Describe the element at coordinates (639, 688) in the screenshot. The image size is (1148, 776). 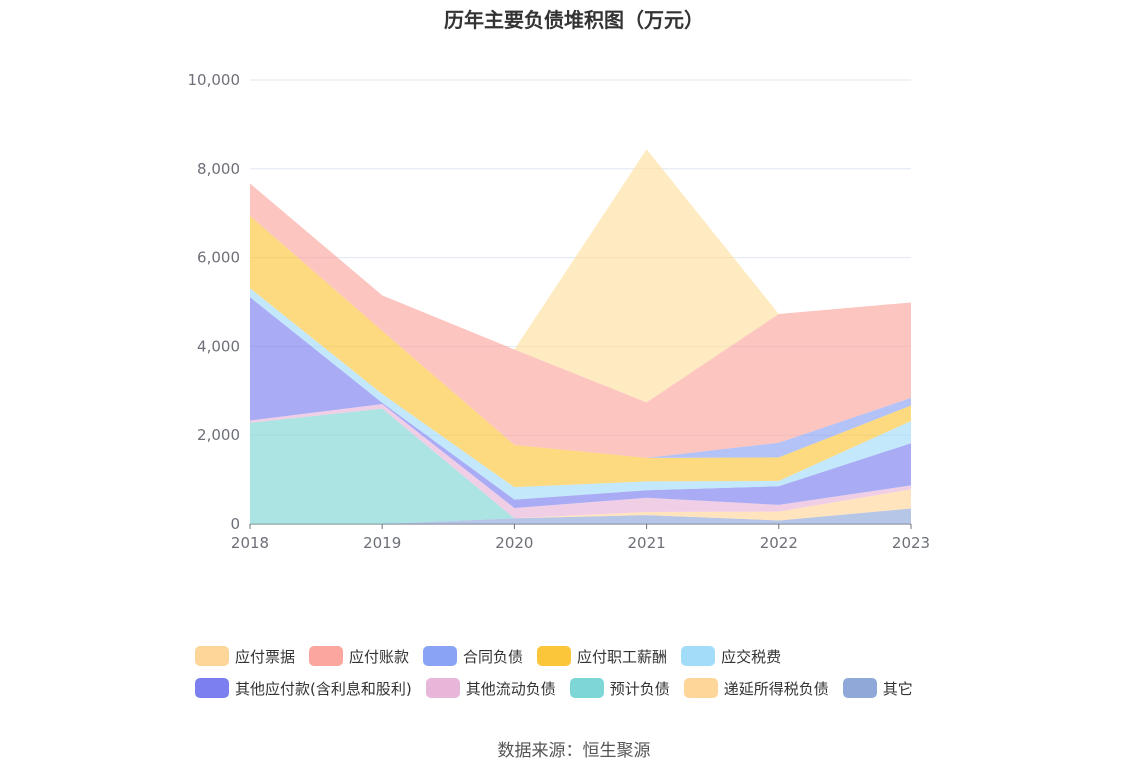
I see `legend-label: 预计负债` at that location.